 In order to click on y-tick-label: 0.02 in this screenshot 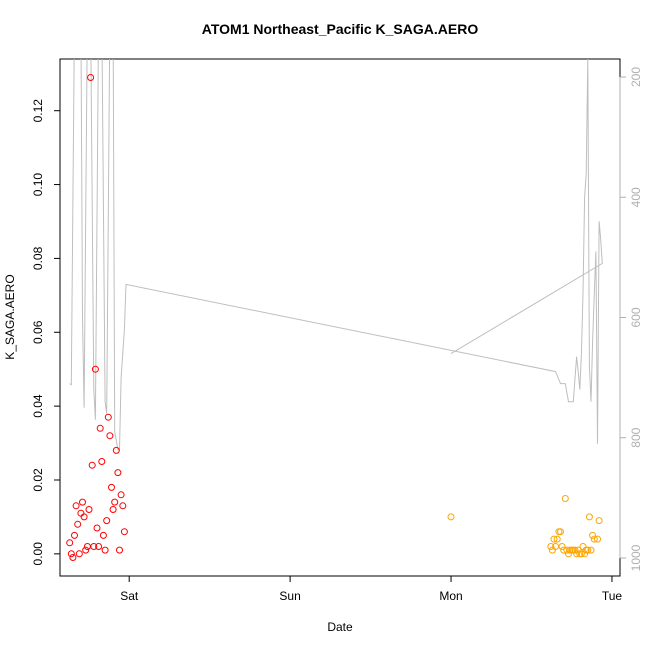, I will do `click(38, 480)`.